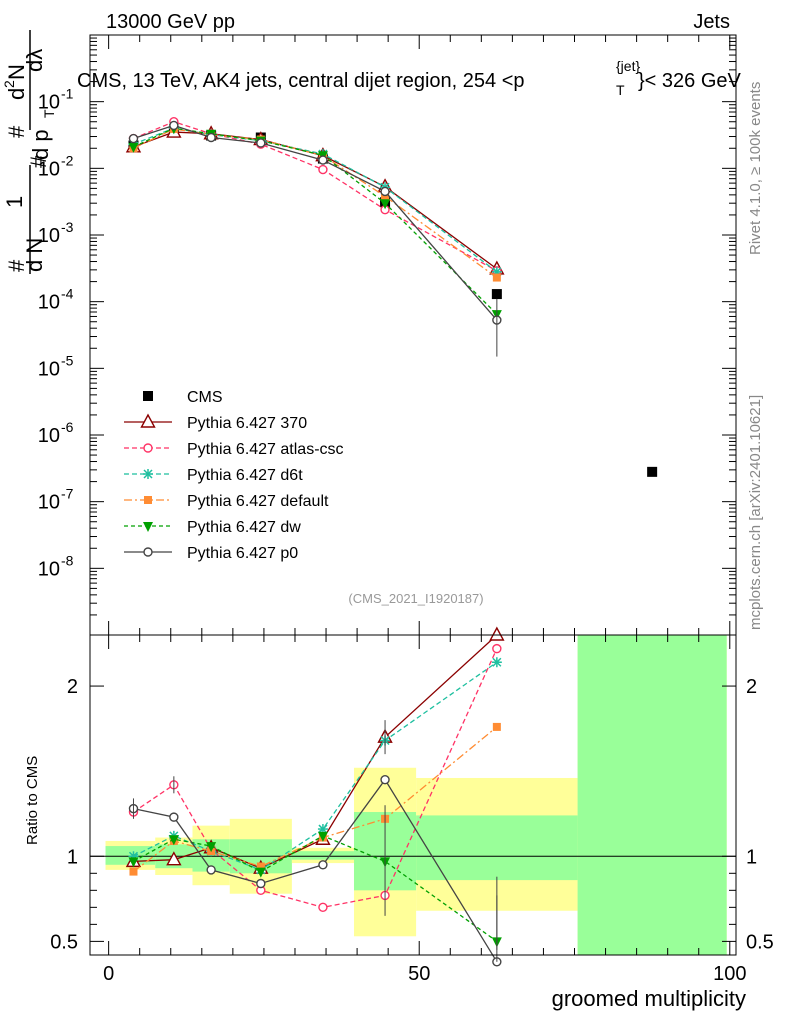  I want to click on legend-label: Pythia 6.427 default, so click(258, 501).